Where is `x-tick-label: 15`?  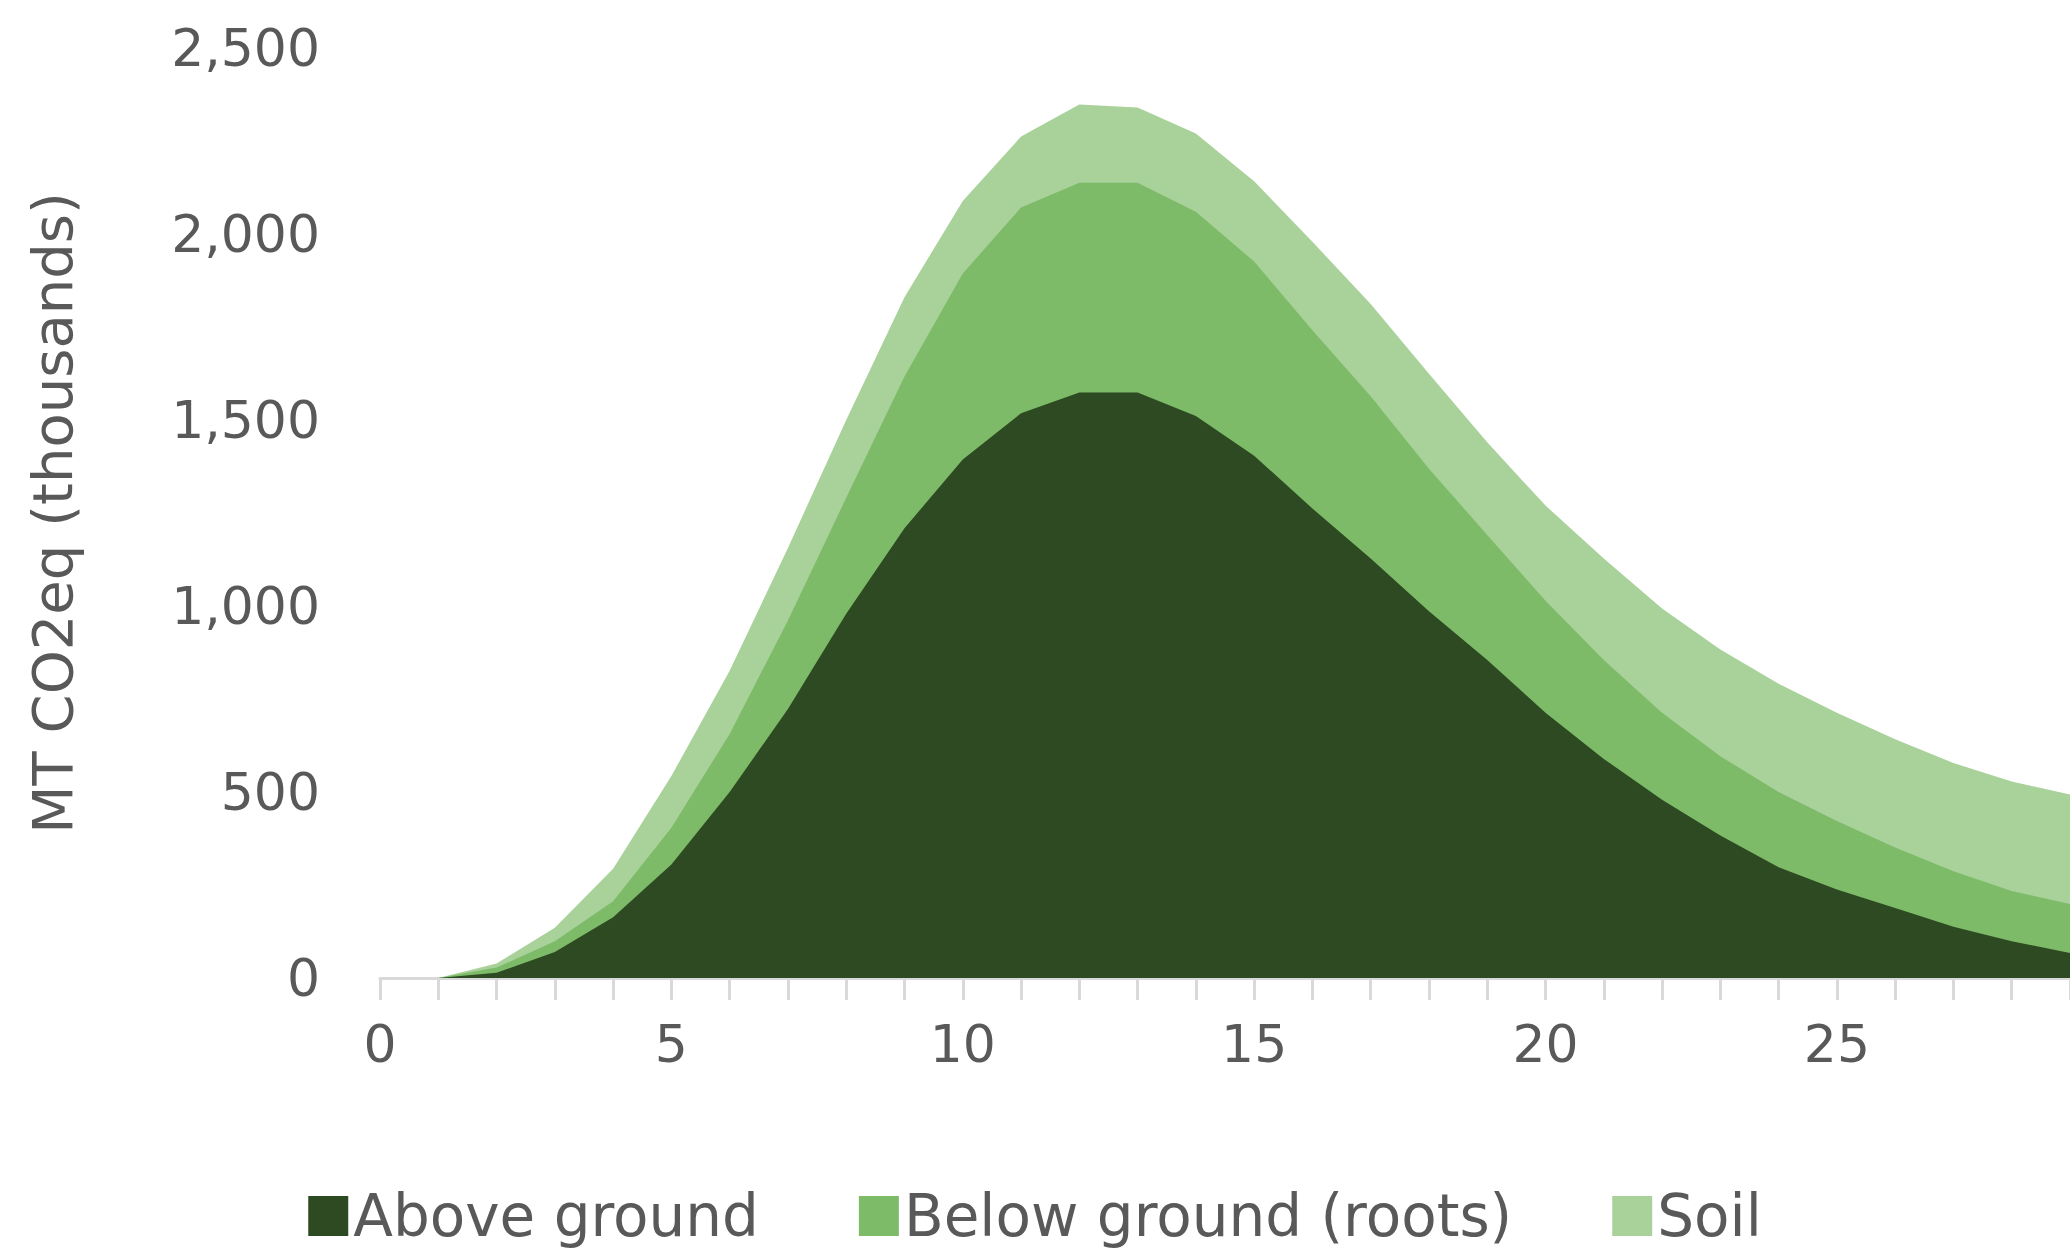 x-tick-label: 15 is located at coordinates (1254, 1044).